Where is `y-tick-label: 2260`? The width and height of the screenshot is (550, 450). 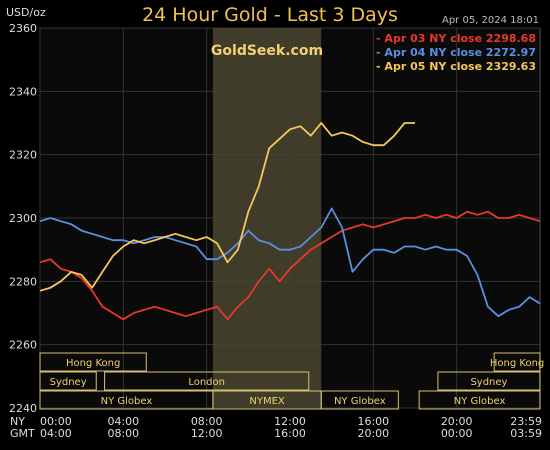 y-tick-label: 2260 is located at coordinates (23, 345).